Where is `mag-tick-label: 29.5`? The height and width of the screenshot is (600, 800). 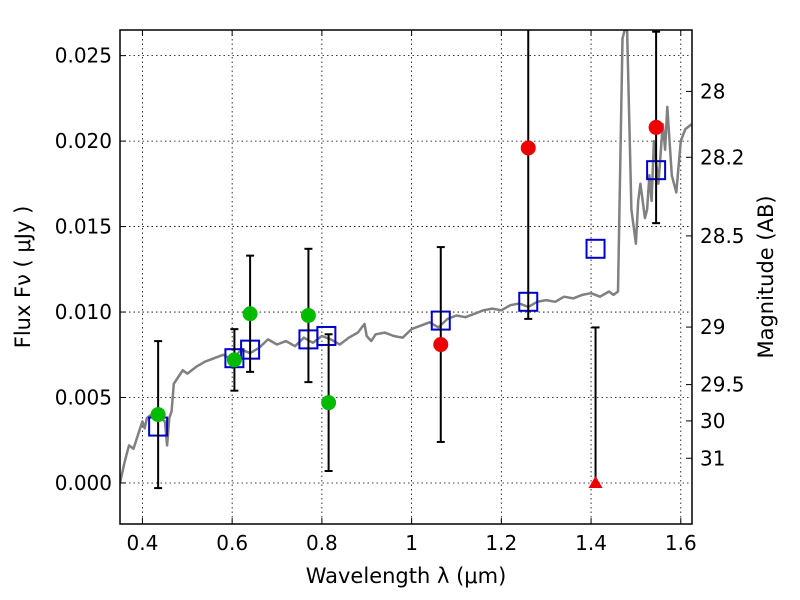 mag-tick-label: 29.5 is located at coordinates (722, 385).